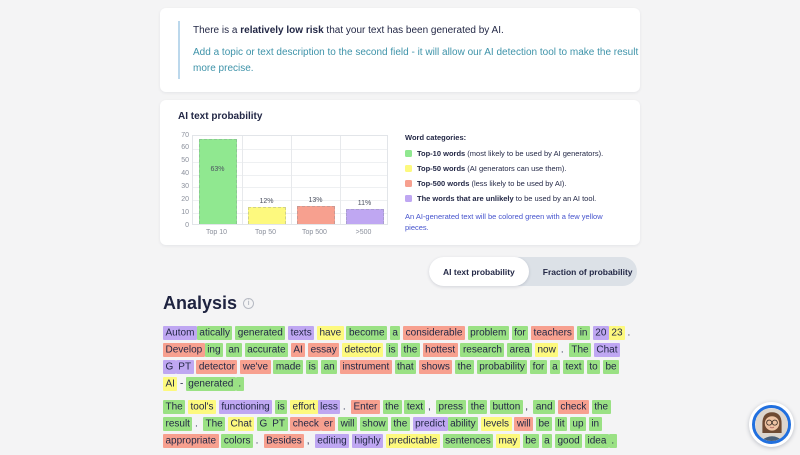 The image size is (800, 455). Describe the element at coordinates (607, 349) in the screenshot. I see `highlighted-word: Chat` at that location.